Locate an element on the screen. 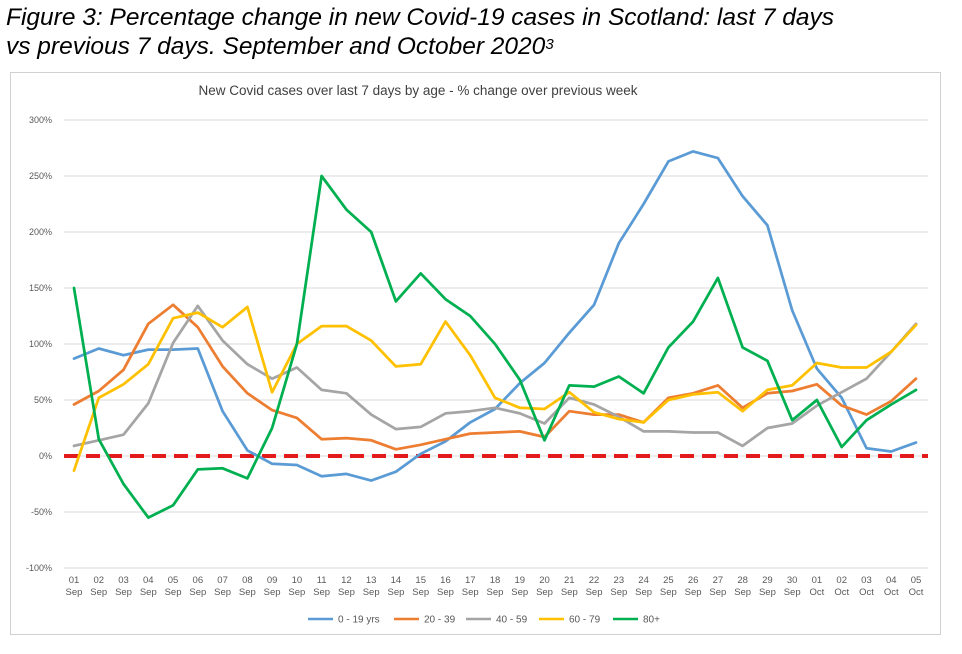 This screenshot has width=962, height=654. y-tick-label: 100% is located at coordinates (40, 344).